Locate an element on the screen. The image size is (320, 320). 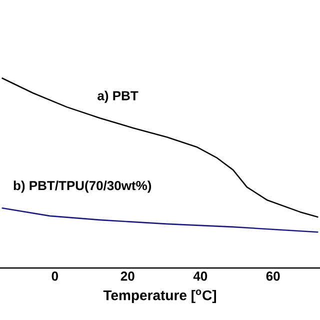
series-label: b) PBT/TPU(70/30wt%) is located at coordinates (83, 186).